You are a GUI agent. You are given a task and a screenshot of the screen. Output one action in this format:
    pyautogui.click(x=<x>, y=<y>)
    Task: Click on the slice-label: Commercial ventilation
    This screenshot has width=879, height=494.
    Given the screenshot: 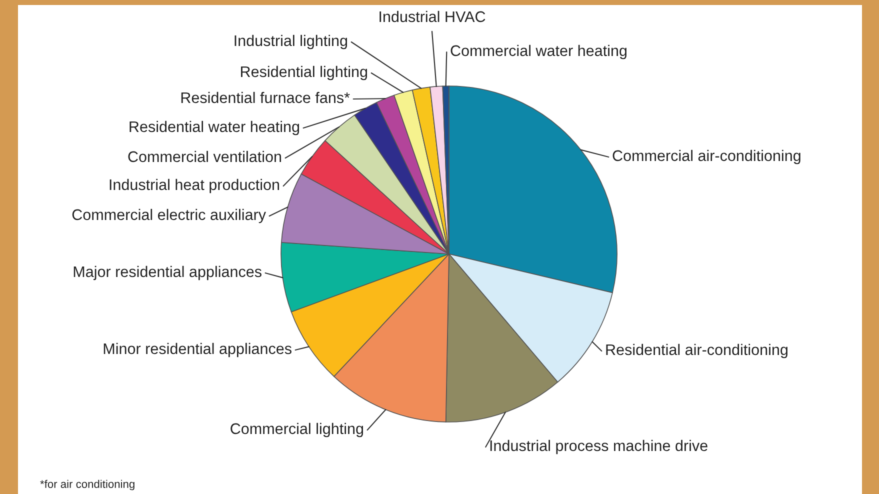 What is the action you would take?
    pyautogui.click(x=205, y=156)
    